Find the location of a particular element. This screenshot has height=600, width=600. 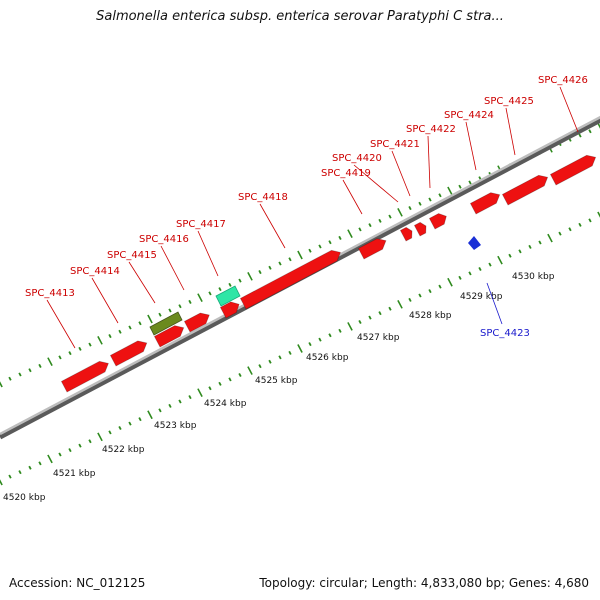

scale-label: 4529 kbp is located at coordinates (481, 297).